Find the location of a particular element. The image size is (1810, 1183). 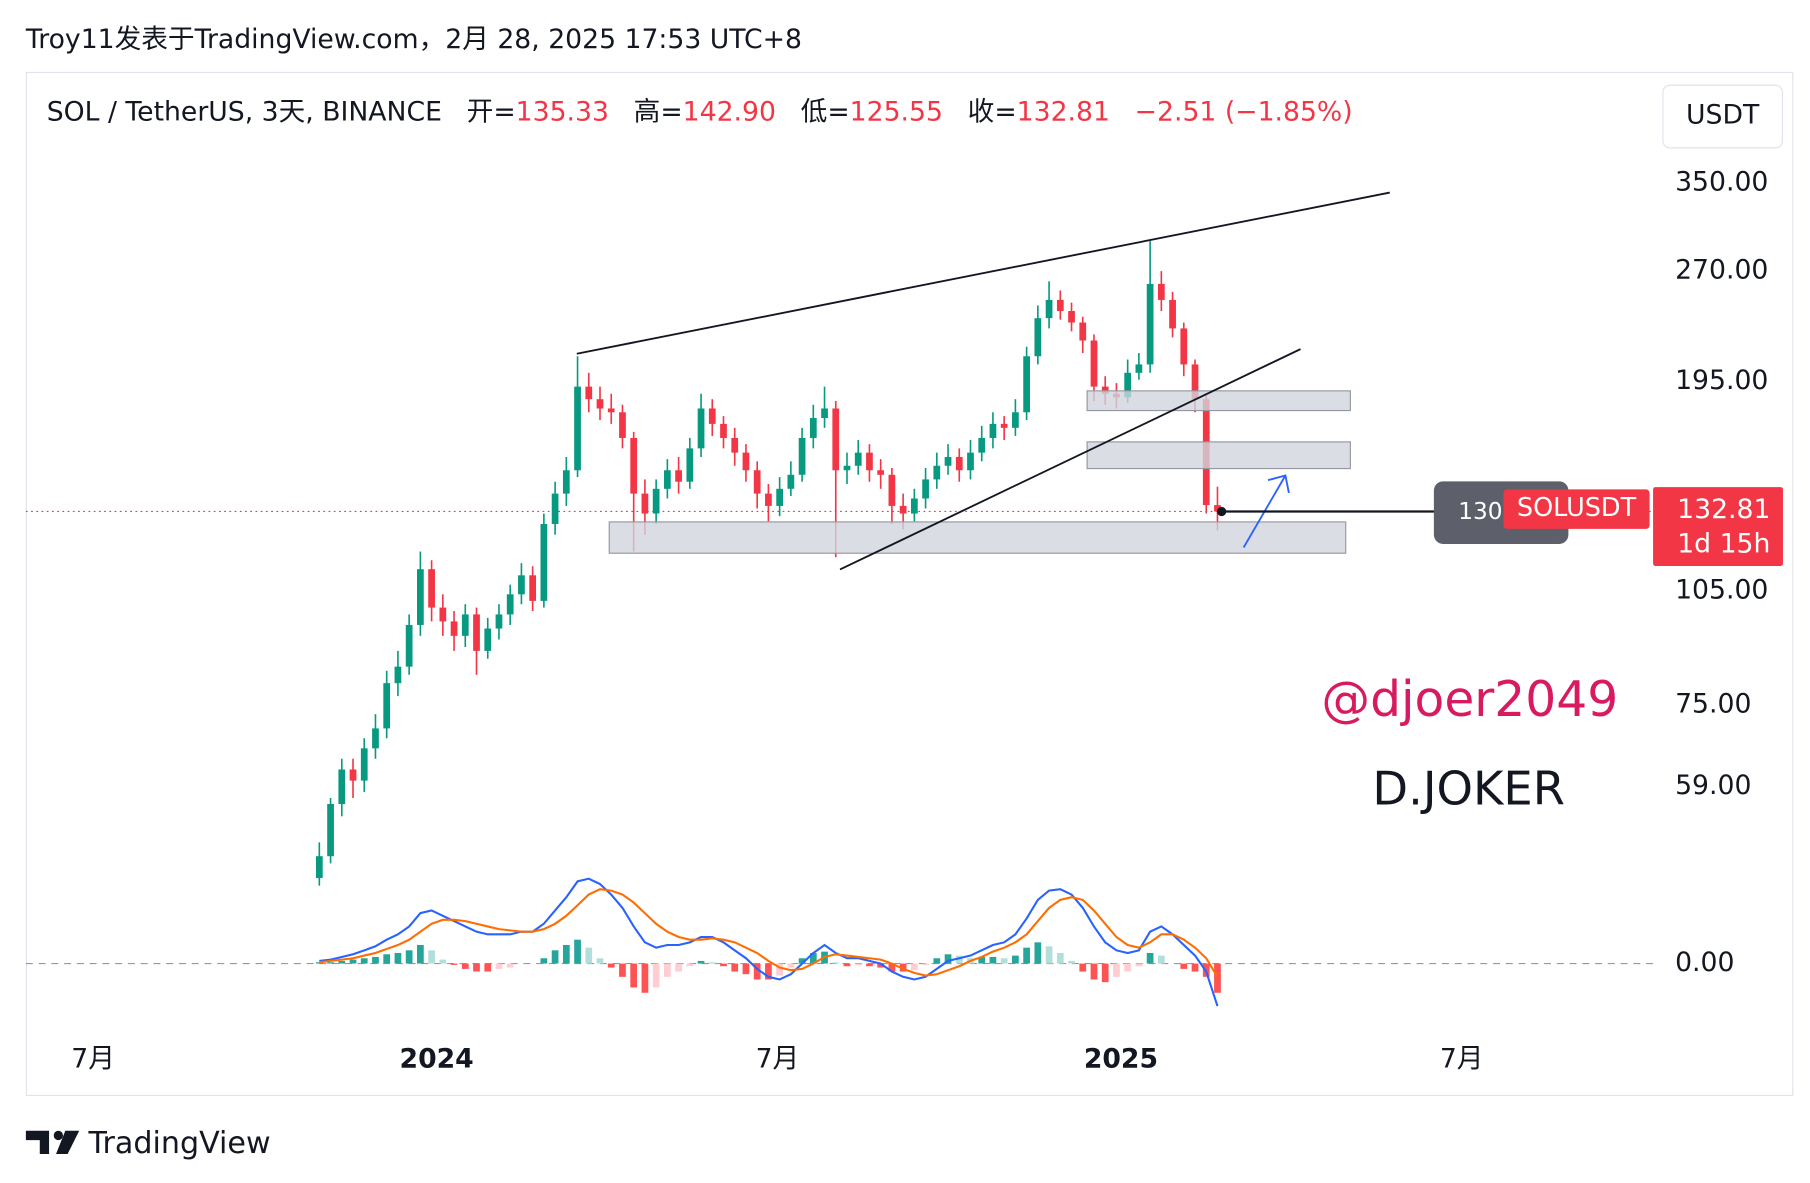

signal-line is located at coordinates (769, 933).